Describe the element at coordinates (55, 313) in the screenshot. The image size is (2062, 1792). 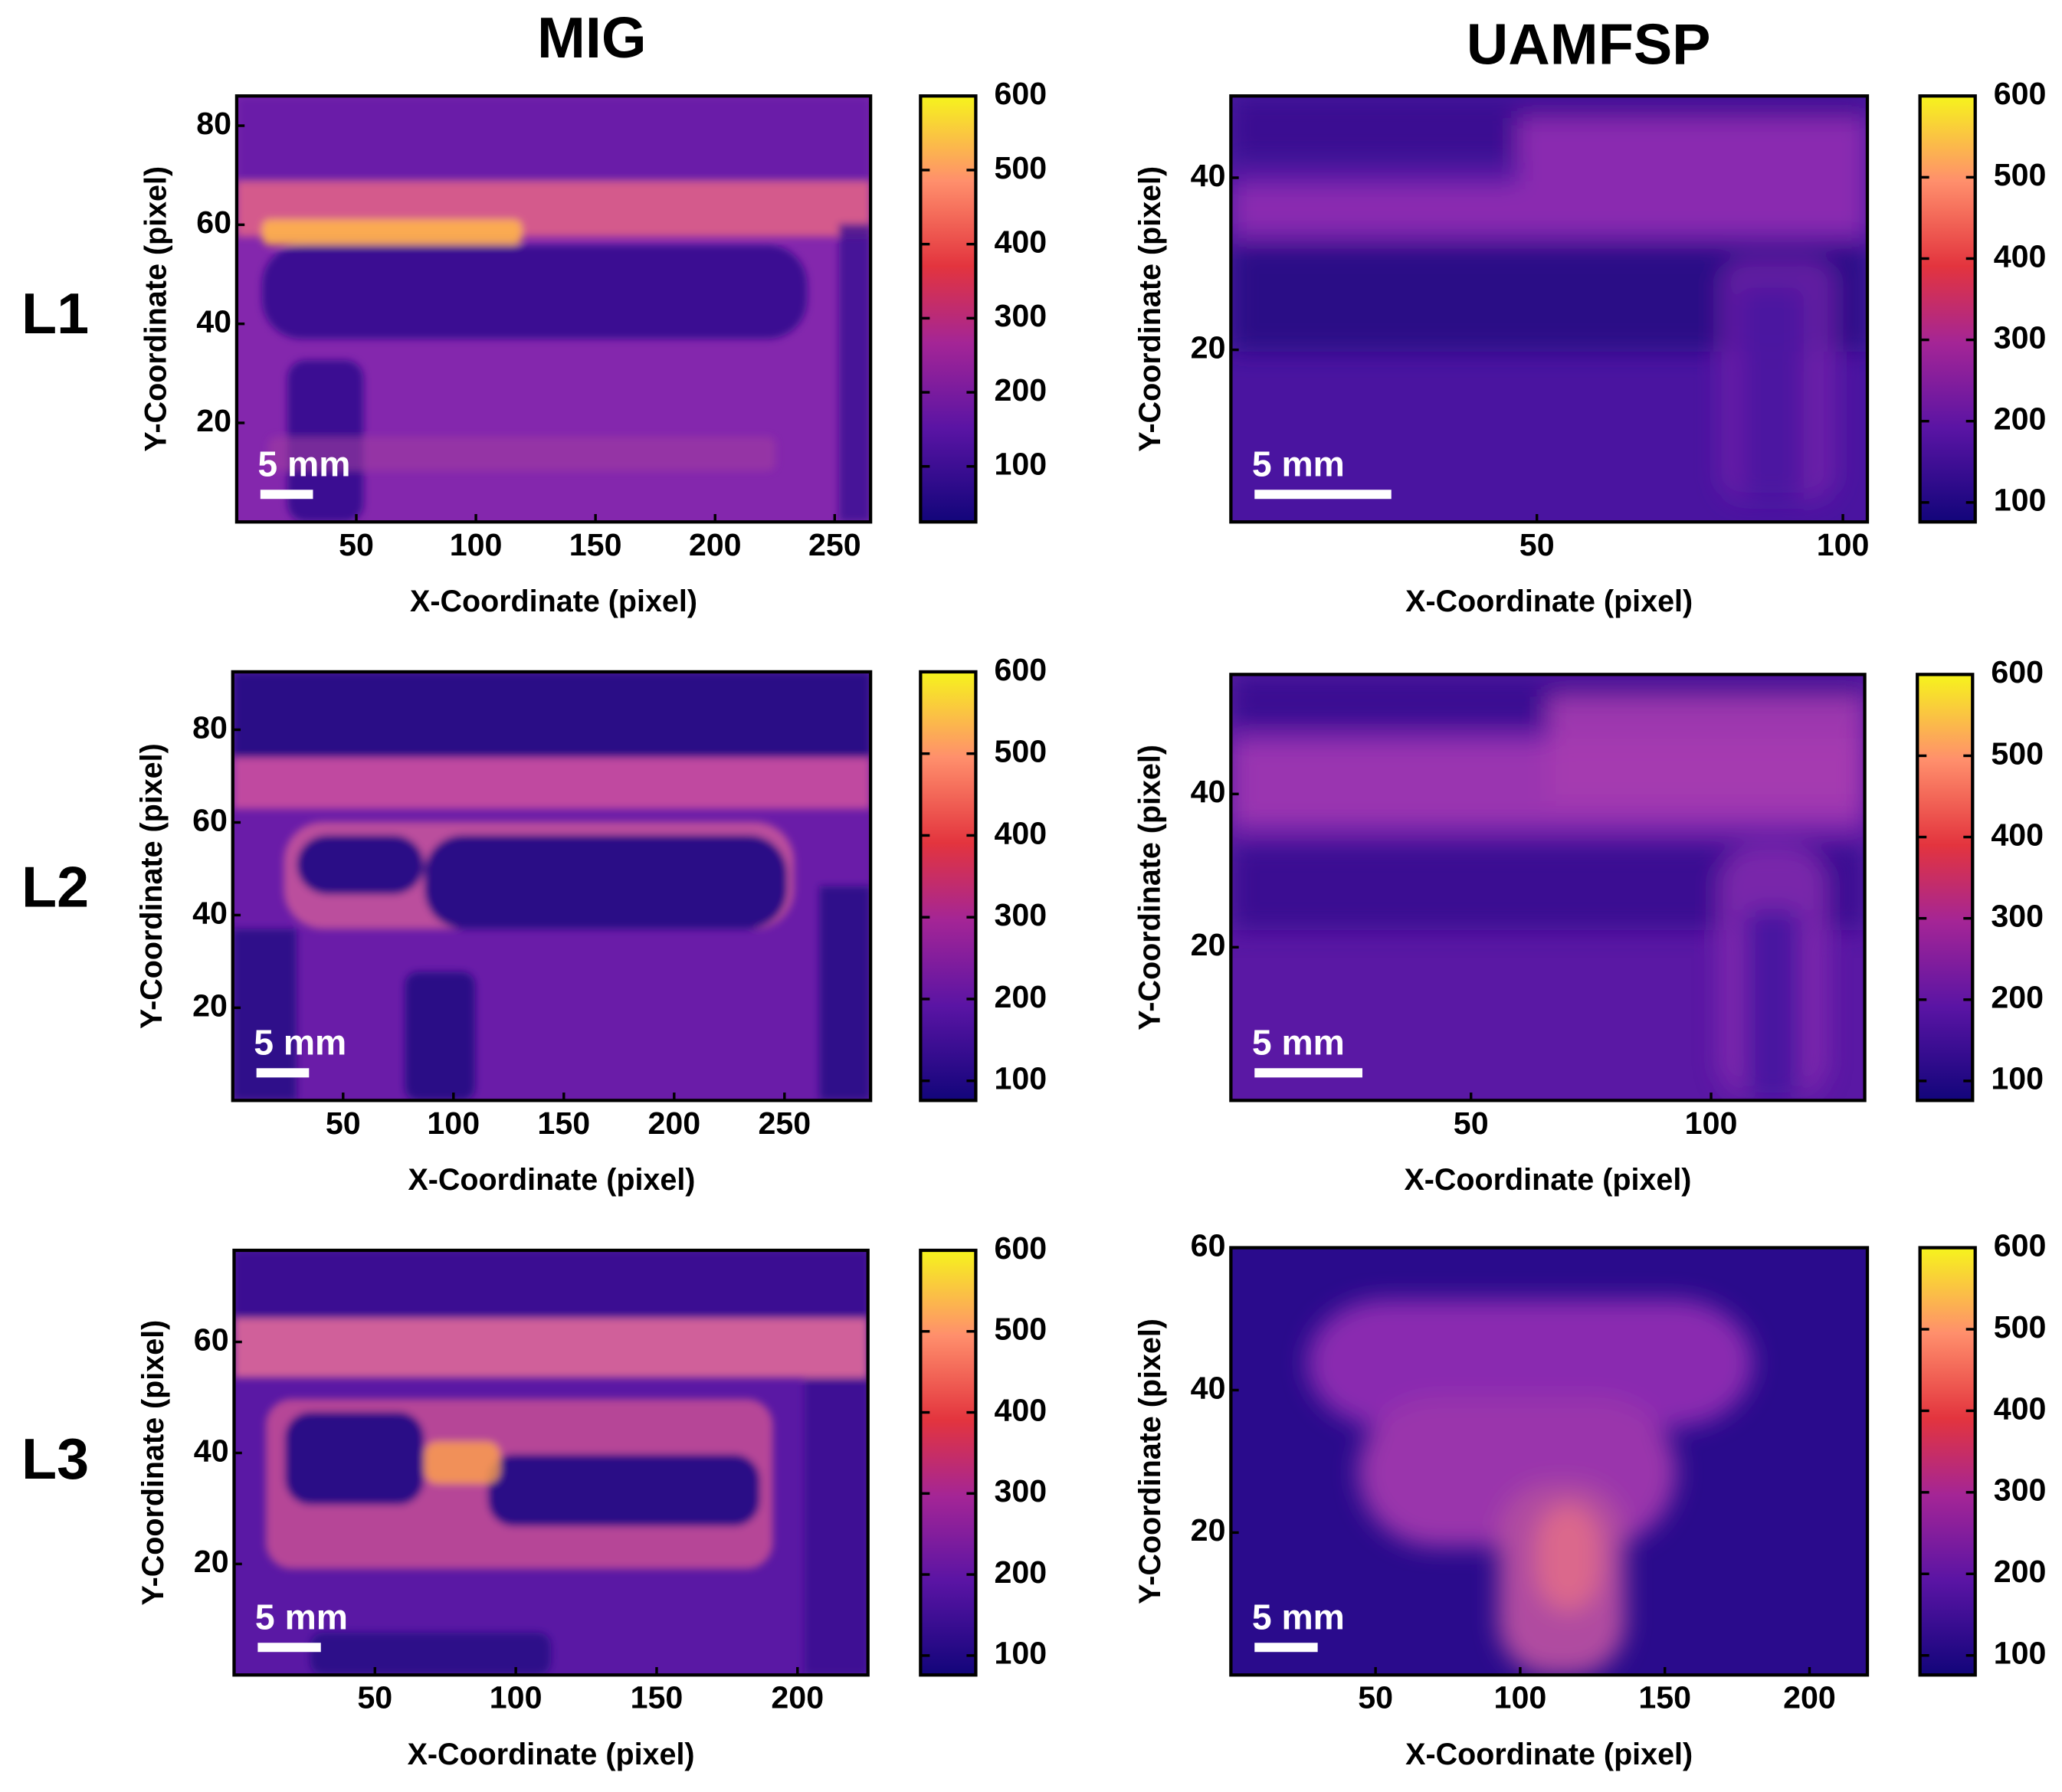
I see `row-label: L1` at that location.